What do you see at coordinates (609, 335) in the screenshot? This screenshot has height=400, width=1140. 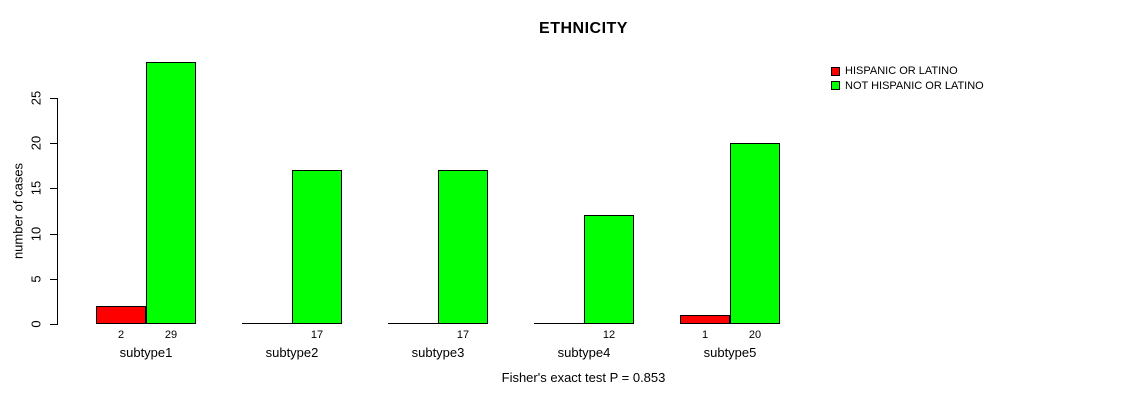 I see `bar-value-label: 12` at bounding box center [609, 335].